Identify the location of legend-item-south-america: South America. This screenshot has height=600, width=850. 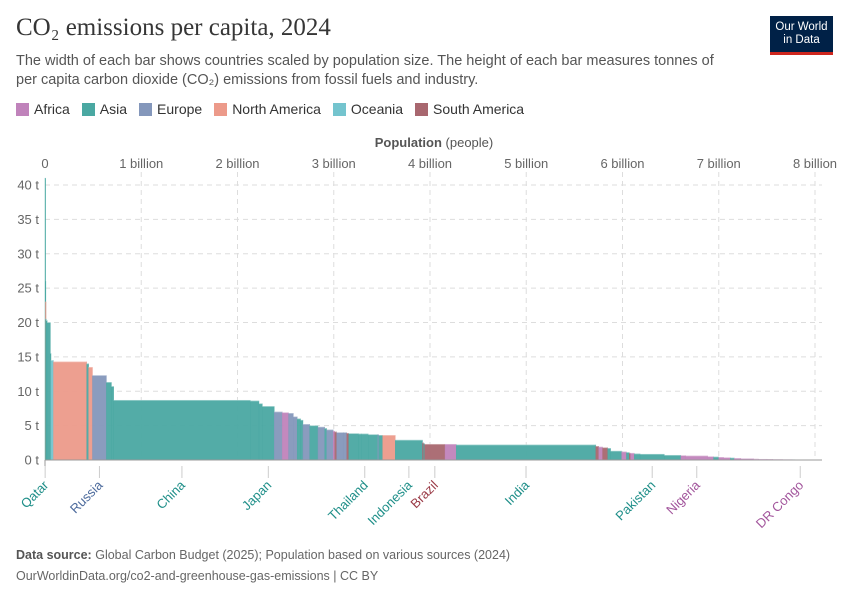
(469, 109).